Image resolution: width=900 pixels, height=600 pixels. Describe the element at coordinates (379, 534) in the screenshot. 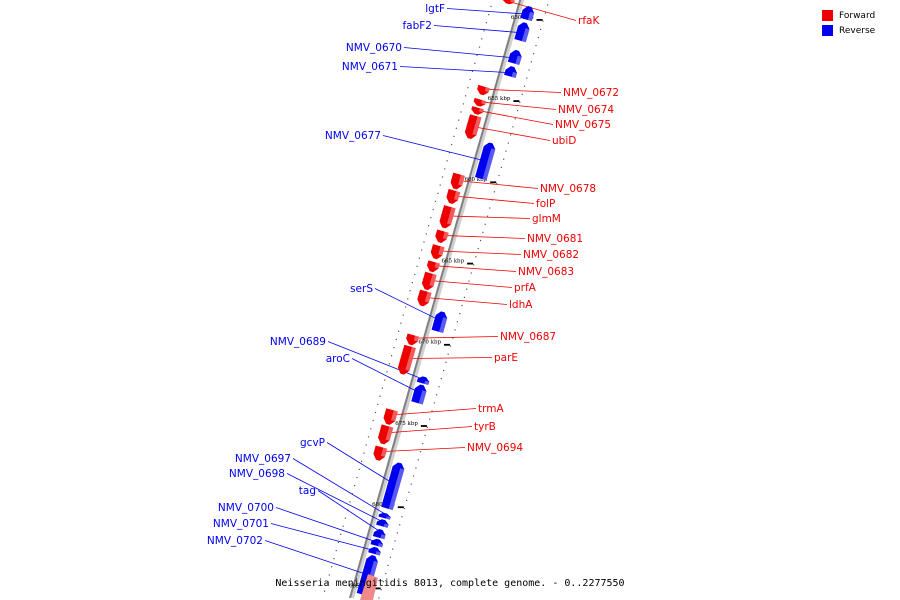

I see `gene-tag-arrow` at that location.